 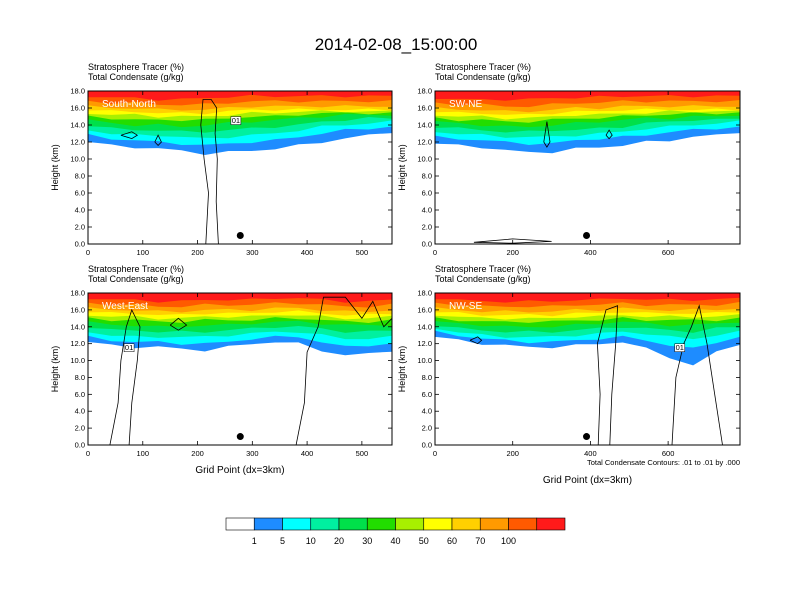 What do you see at coordinates (668, 252) in the screenshot?
I see `x-tick-label: 600` at bounding box center [668, 252].